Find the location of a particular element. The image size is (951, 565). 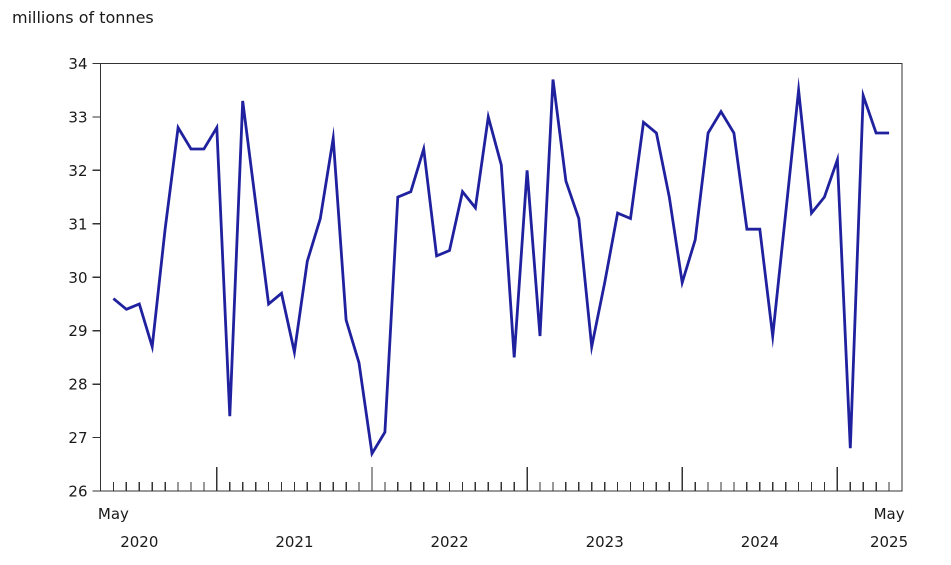

y-axis-tick-label: 32 is located at coordinates (77, 171).